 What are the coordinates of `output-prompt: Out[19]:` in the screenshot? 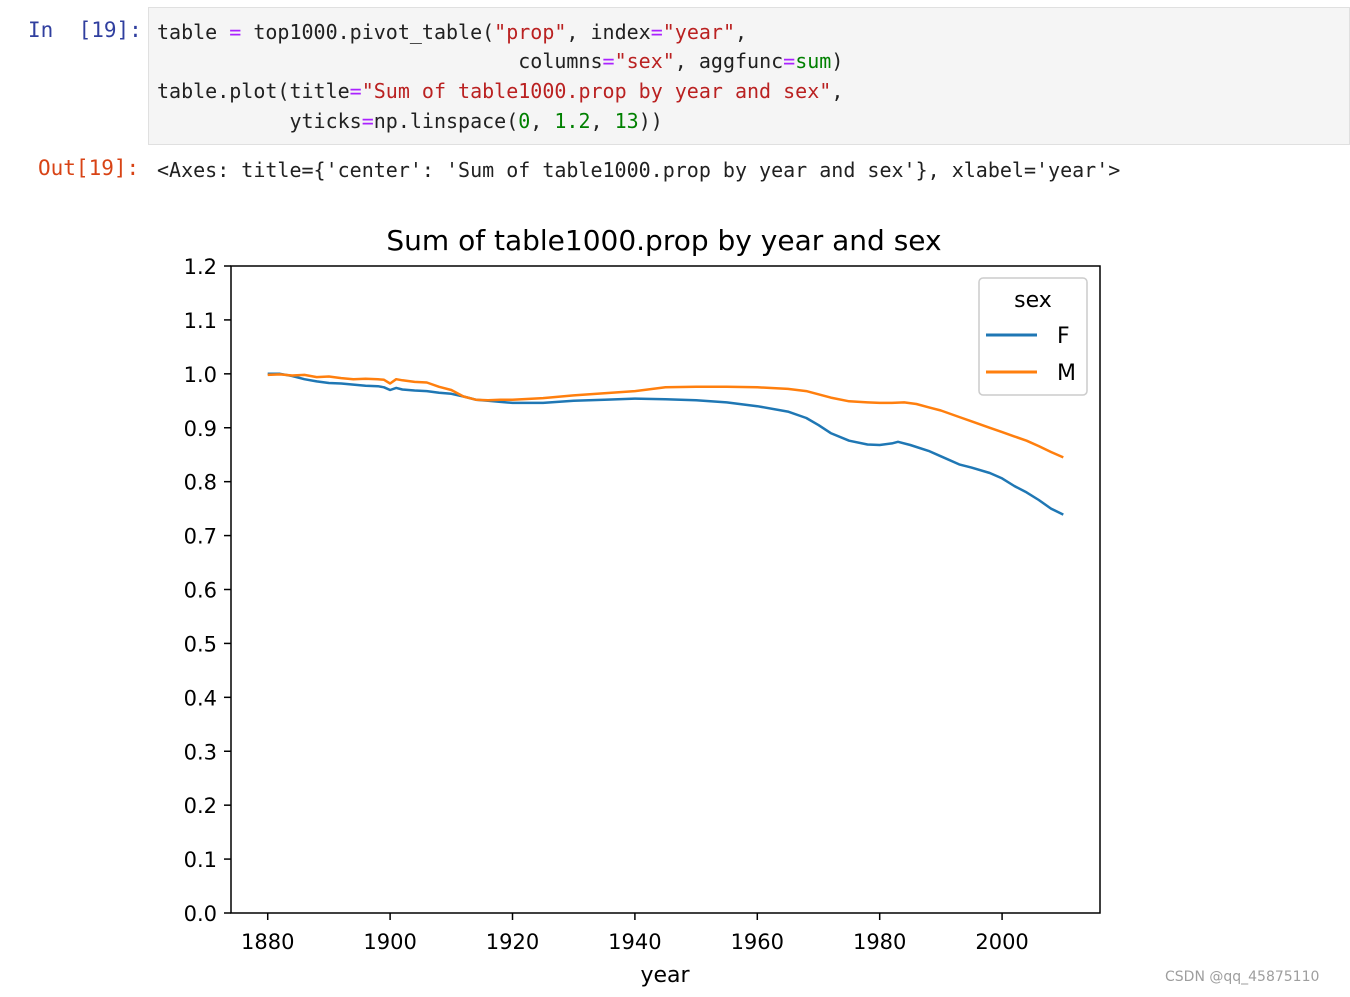 It's located at (89, 168).